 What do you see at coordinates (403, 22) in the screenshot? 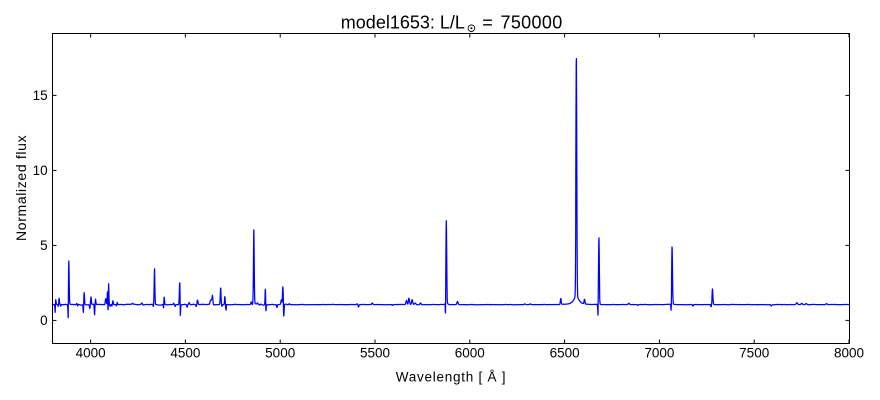
I see `svg-text: model1653: L/L` at bounding box center [403, 22].